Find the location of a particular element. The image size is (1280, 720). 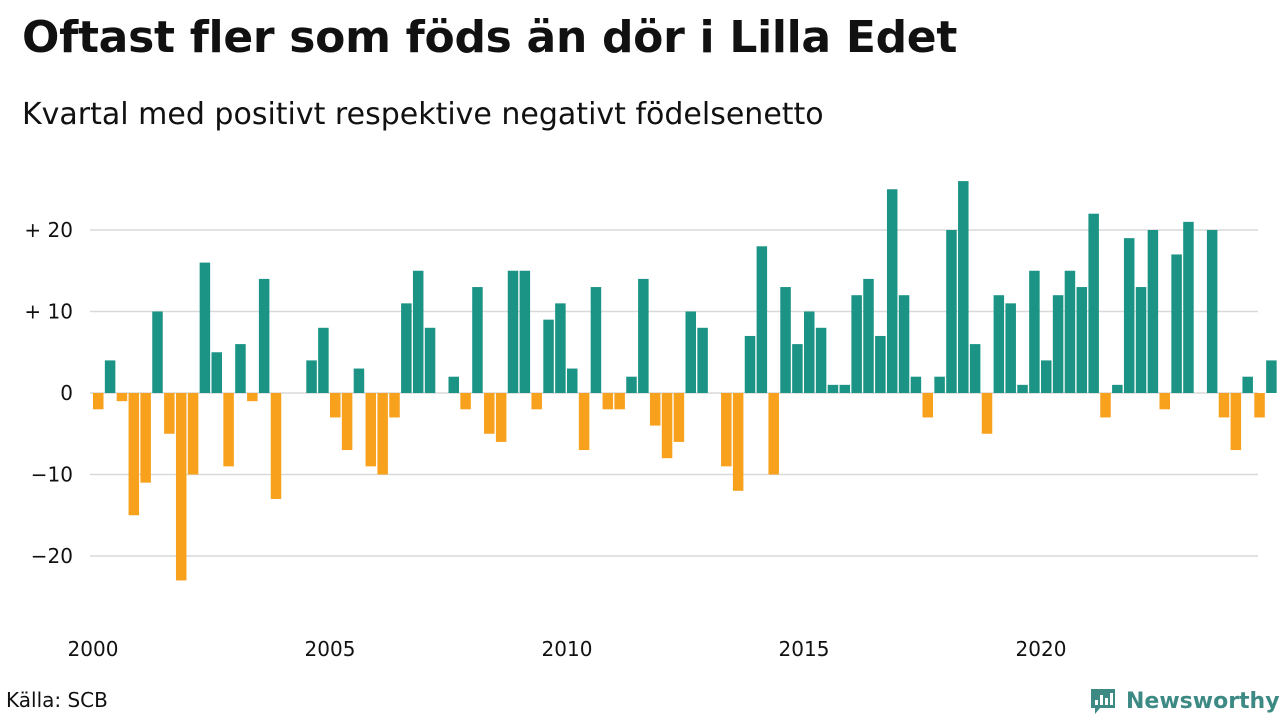

y-tick-label: + 10 is located at coordinates (48, 312).